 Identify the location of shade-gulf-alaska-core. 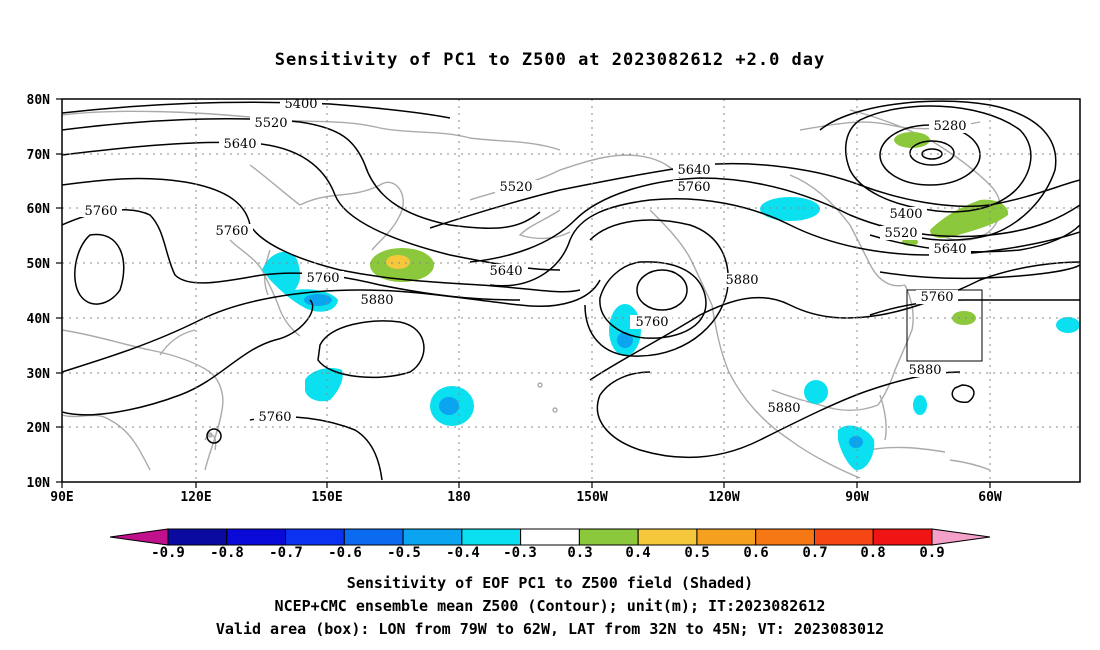
(625, 340).